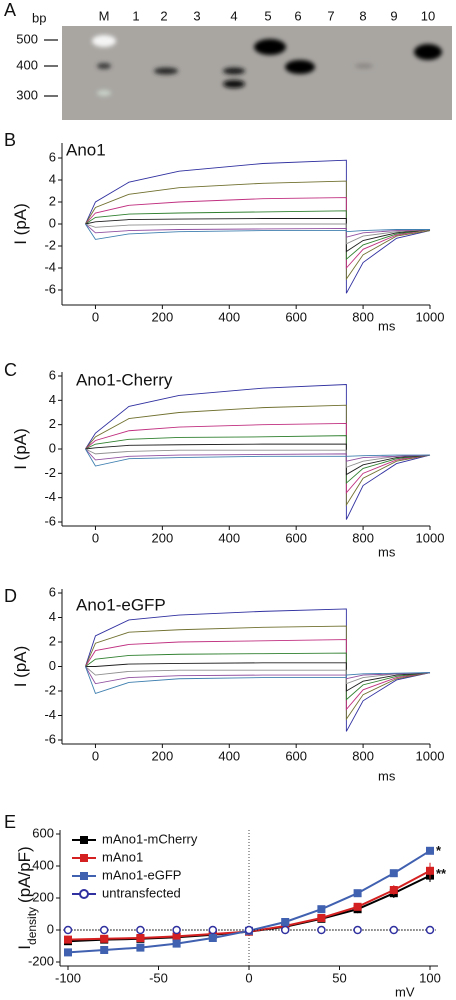 Image resolution: width=456 pixels, height=1000 pixels. I want to click on x-tick-label: -100, so click(68, 977).